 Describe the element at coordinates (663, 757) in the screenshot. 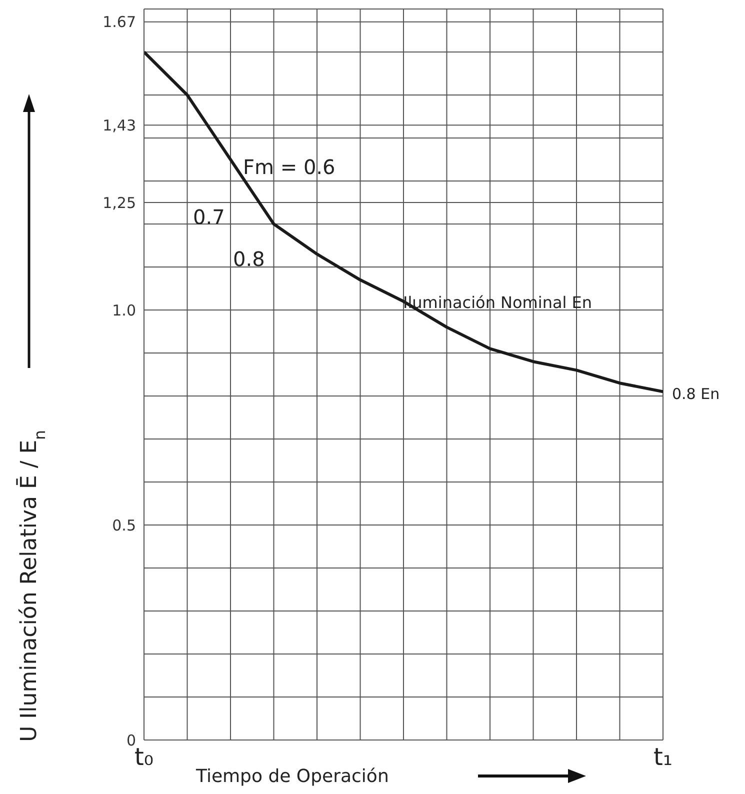

I see `x-tick-label: t₁` at that location.